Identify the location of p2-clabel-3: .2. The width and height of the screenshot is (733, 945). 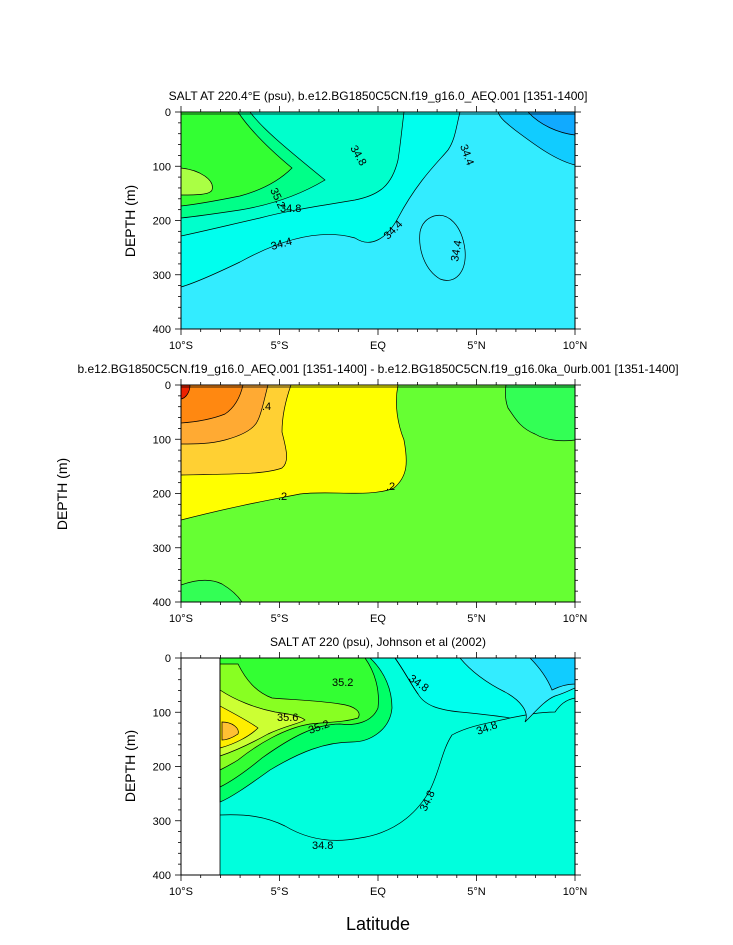
(390, 487).